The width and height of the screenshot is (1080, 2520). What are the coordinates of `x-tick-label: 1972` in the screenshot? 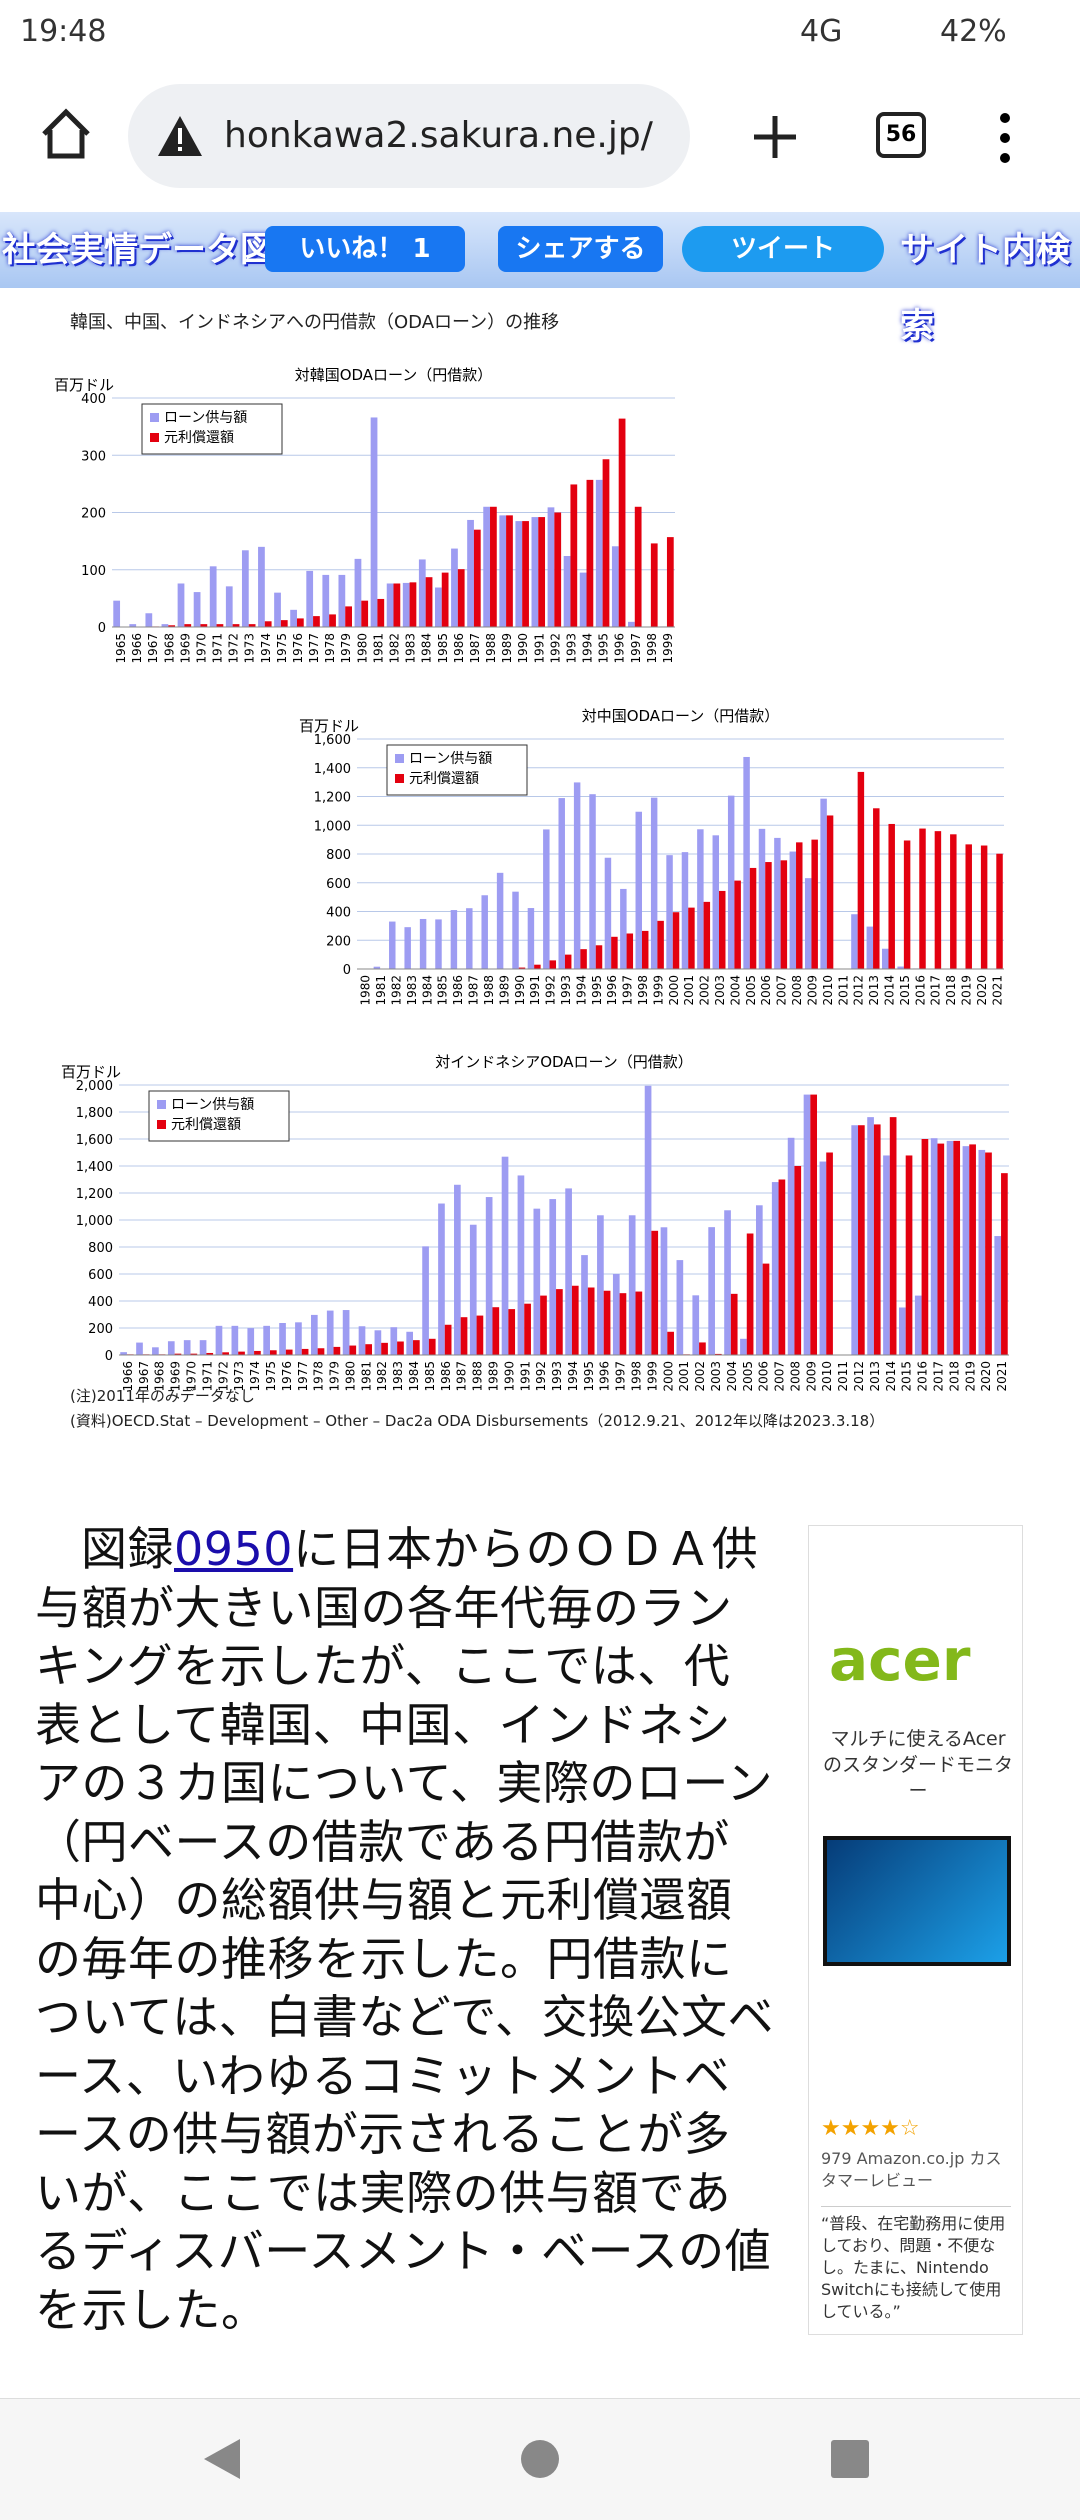 It's located at (223, 1376).